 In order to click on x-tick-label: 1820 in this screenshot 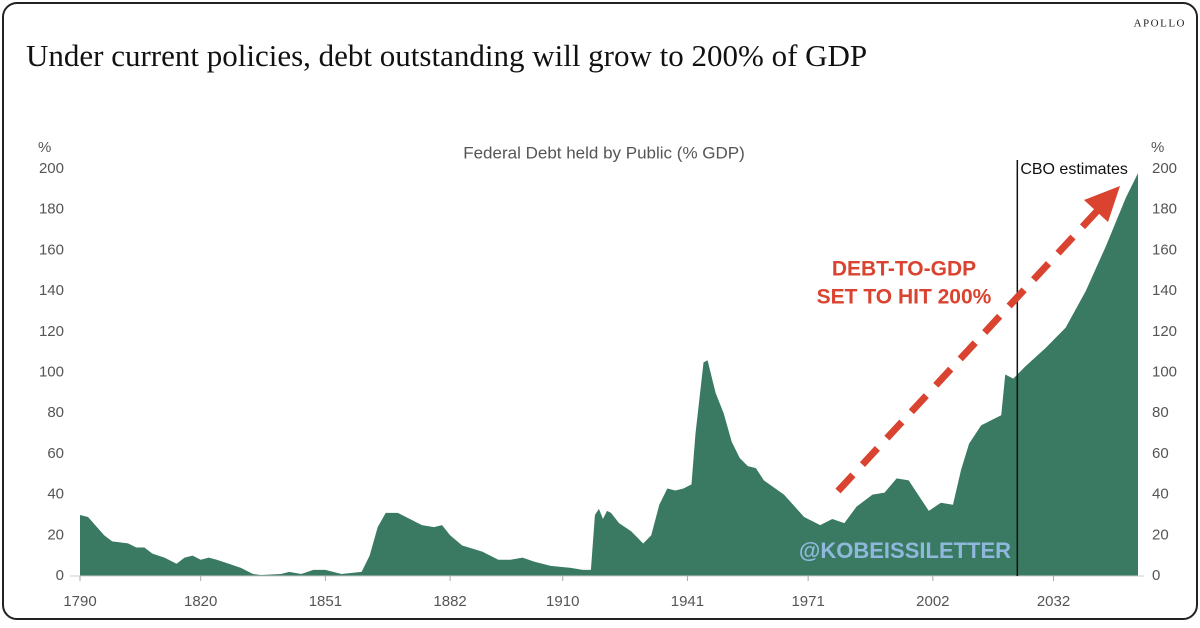, I will do `click(200, 601)`.